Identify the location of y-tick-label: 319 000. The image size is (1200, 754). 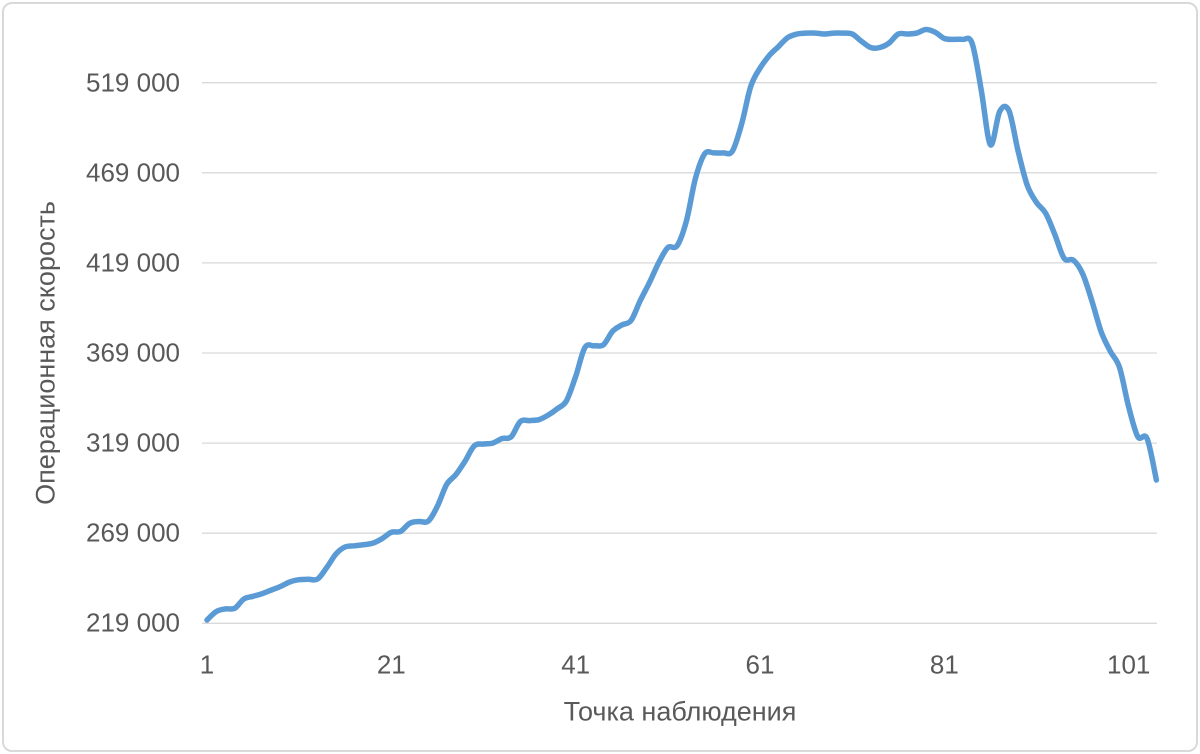
(133, 442).